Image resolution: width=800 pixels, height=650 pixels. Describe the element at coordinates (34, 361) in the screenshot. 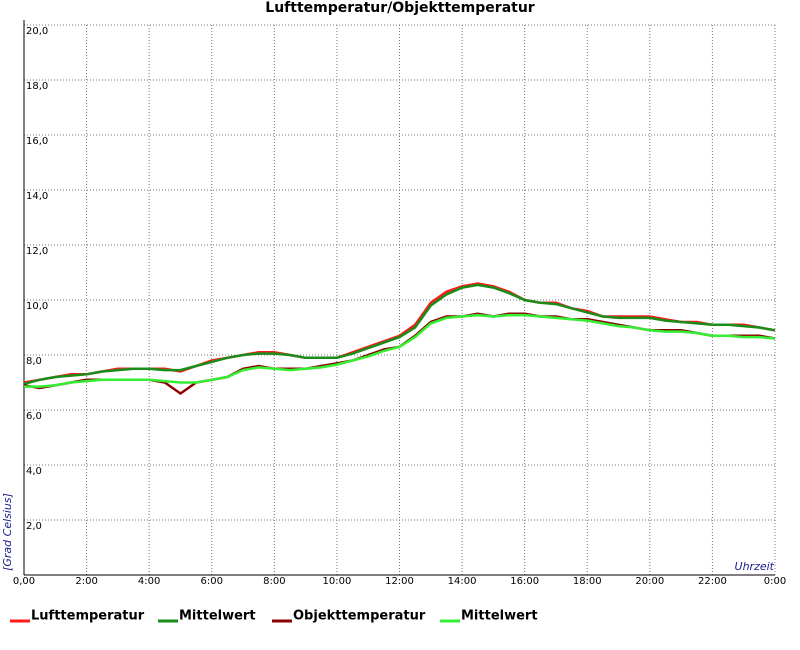

I see `y-tick-label: 8,0` at that location.